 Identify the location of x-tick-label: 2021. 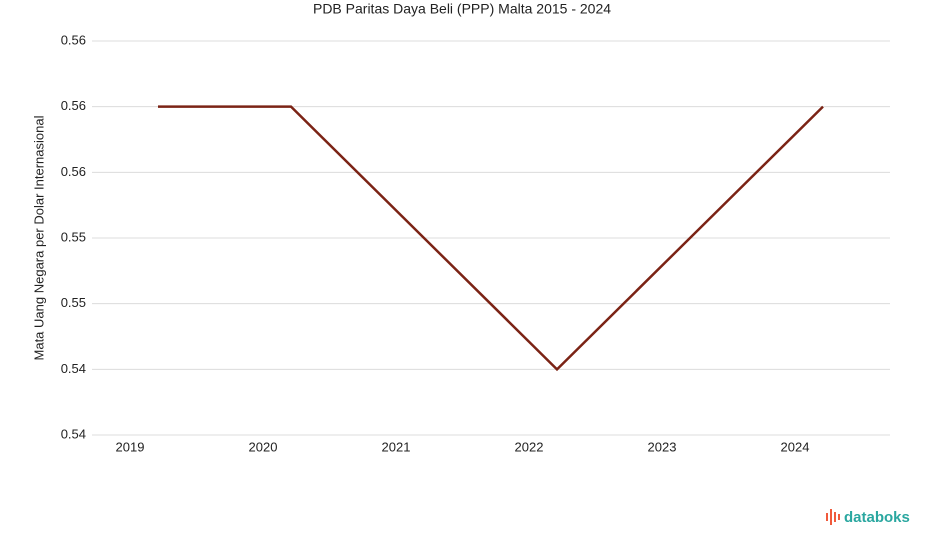
(396, 446).